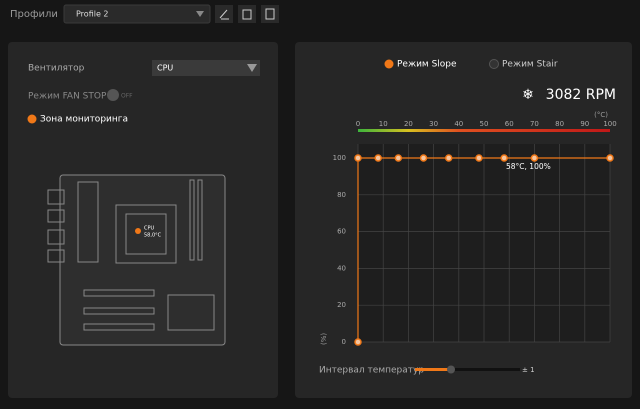 The height and width of the screenshot is (409, 640). I want to click on x-unit: (°C), so click(601, 115).